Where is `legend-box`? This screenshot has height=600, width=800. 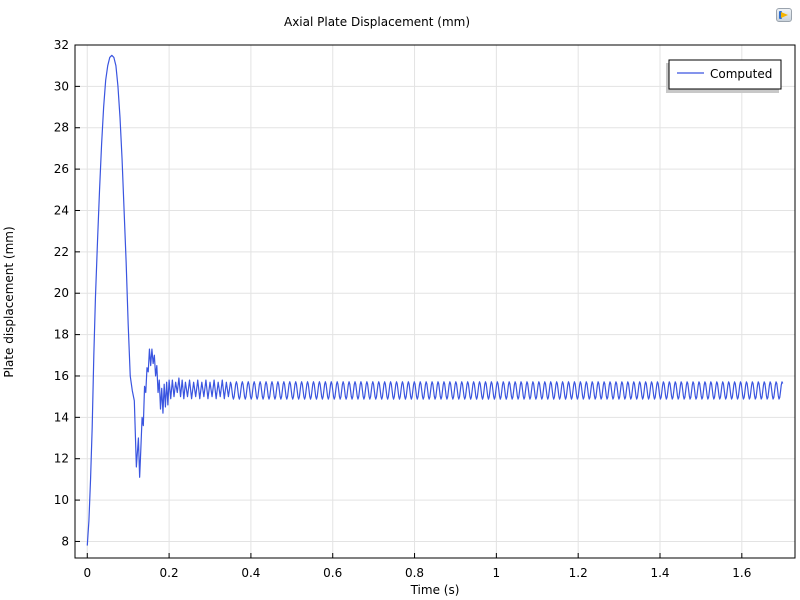
legend-box is located at coordinates (725, 74).